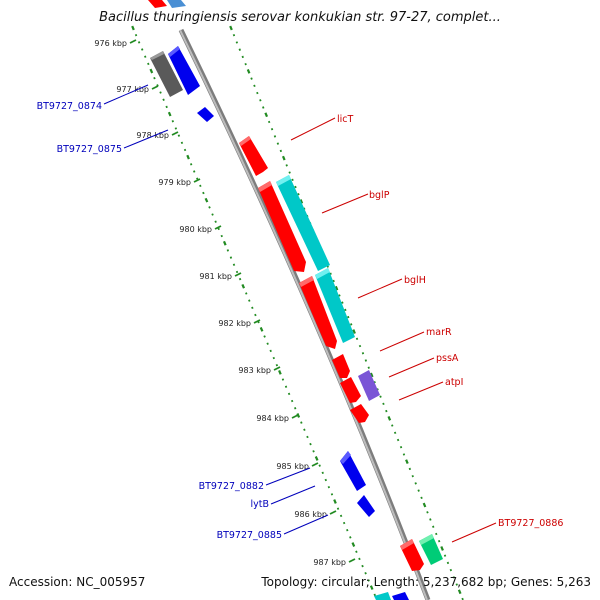  I want to click on gene-top-blue-partial, so click(176, 4).